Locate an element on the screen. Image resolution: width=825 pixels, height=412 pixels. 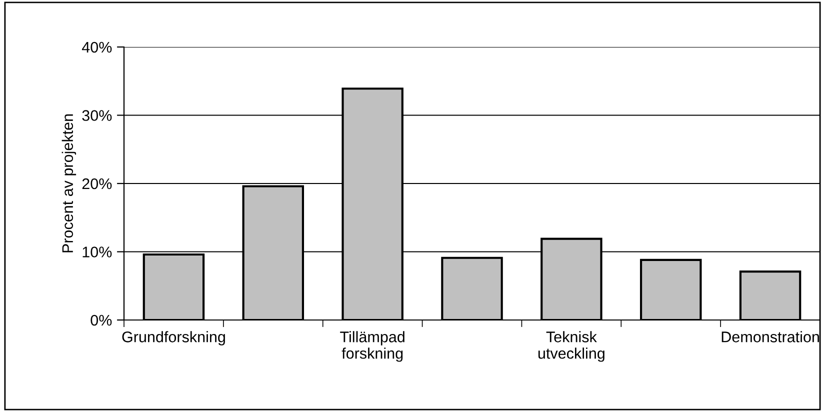
y-tick-label: 20% is located at coordinates (97, 184).